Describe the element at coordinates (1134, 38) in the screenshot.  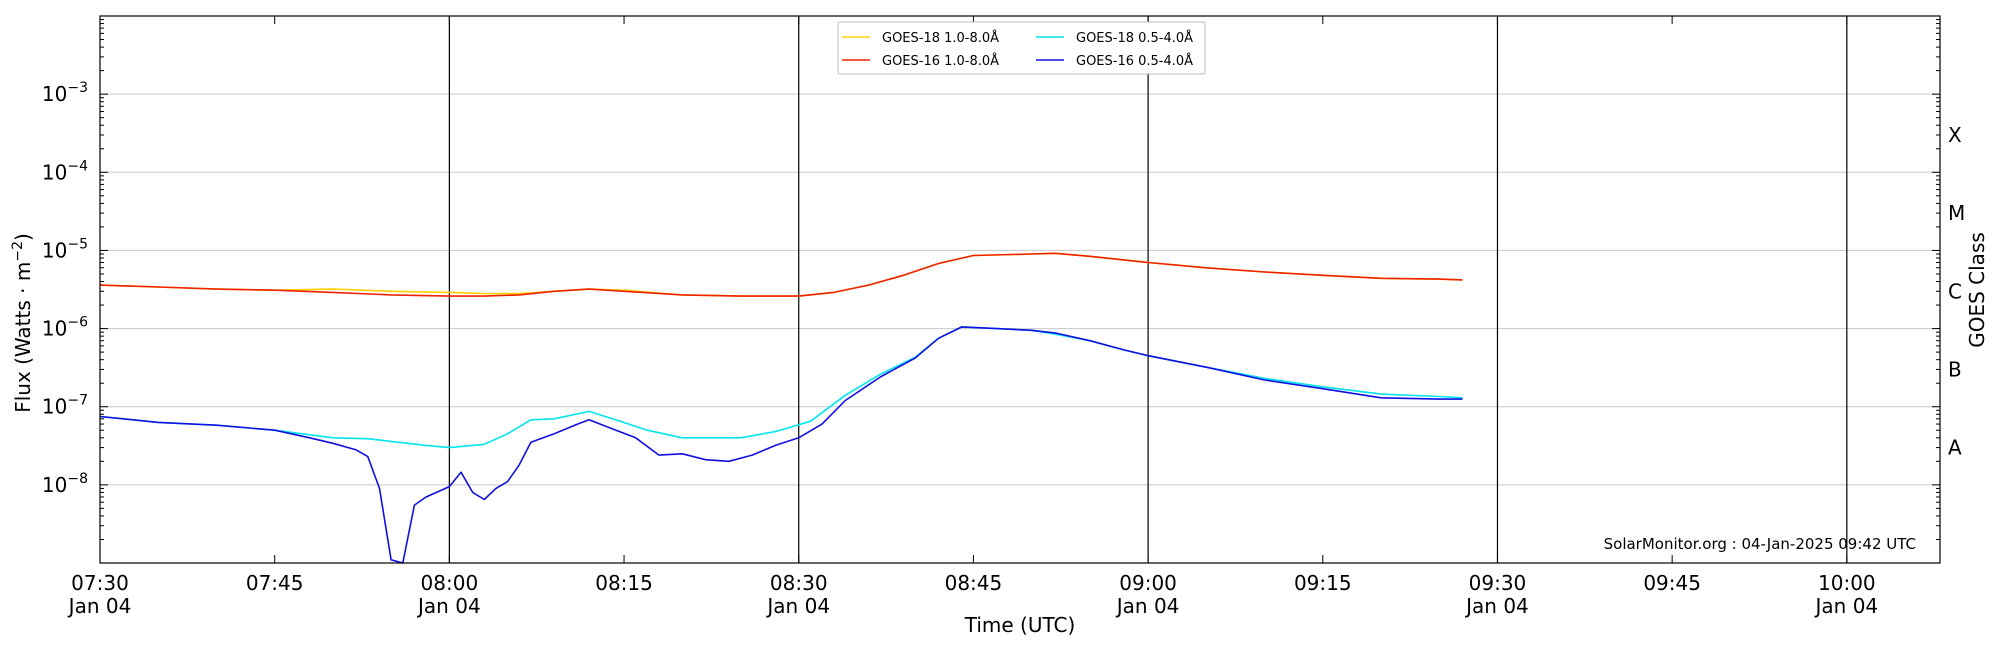
I see `legend-label-goes18-short: GOES-18 0.5-4.0Å` at that location.